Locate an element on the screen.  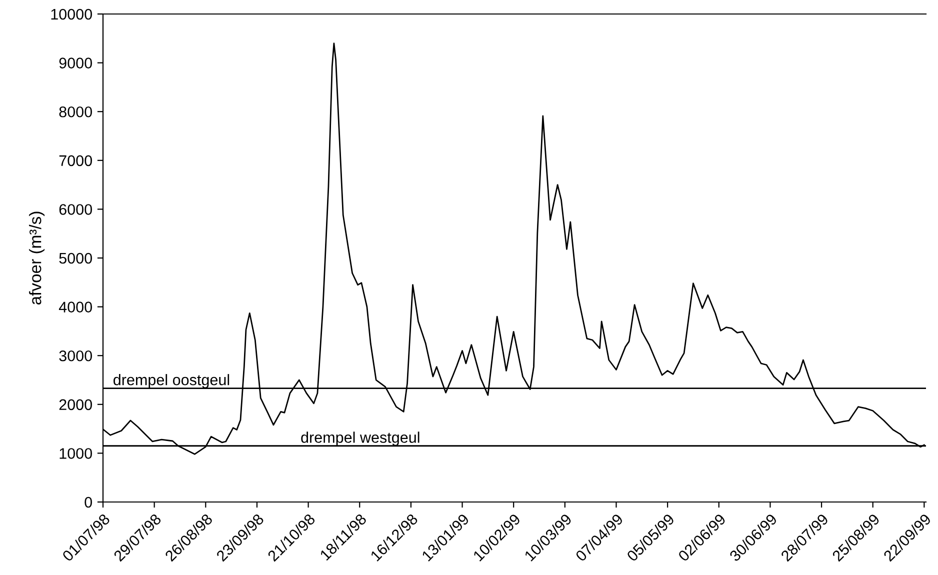
y-axis-title: afvoer (m³/s) is located at coordinates (37, 258).